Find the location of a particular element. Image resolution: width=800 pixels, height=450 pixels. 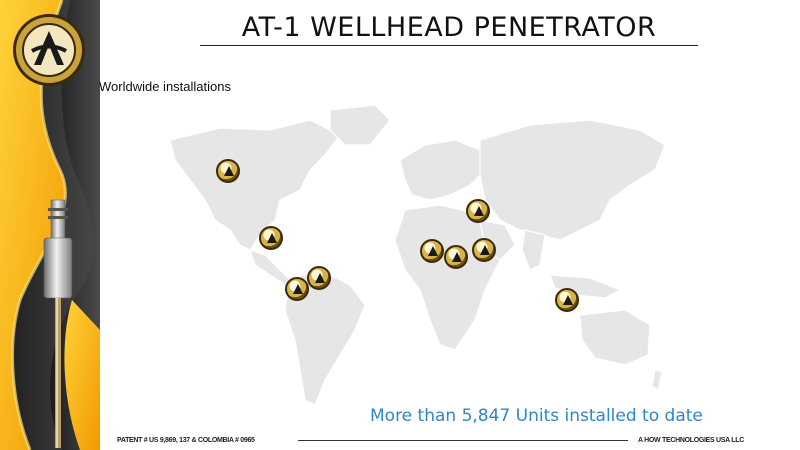

installation-marker-canada is located at coordinates (228, 171).